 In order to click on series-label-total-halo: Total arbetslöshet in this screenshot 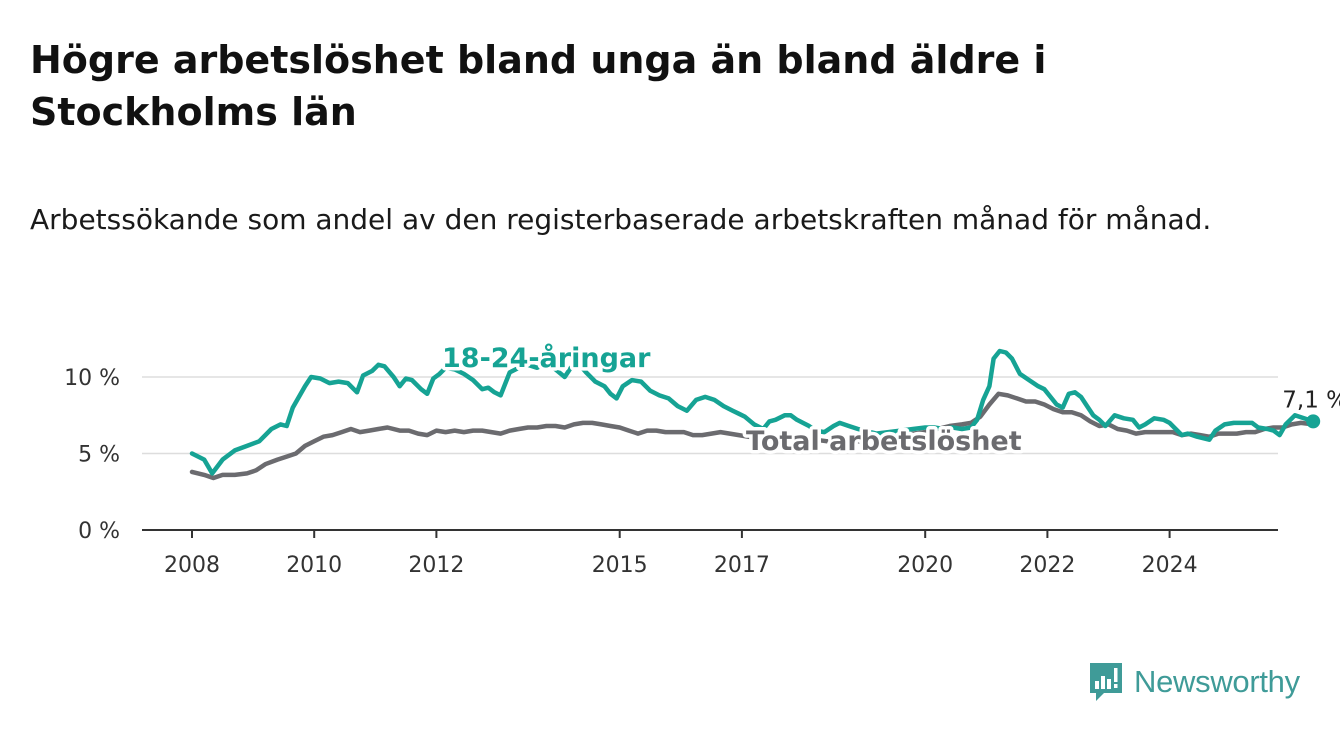, I will do `click(884, 441)`.